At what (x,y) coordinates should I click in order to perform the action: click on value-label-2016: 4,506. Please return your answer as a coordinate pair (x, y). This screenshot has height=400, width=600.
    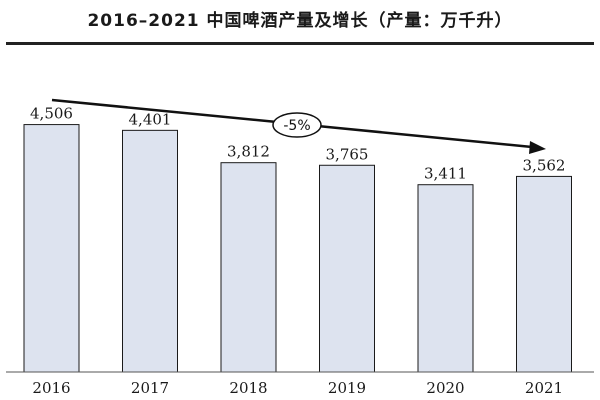
    Looking at the image, I should click on (51, 114).